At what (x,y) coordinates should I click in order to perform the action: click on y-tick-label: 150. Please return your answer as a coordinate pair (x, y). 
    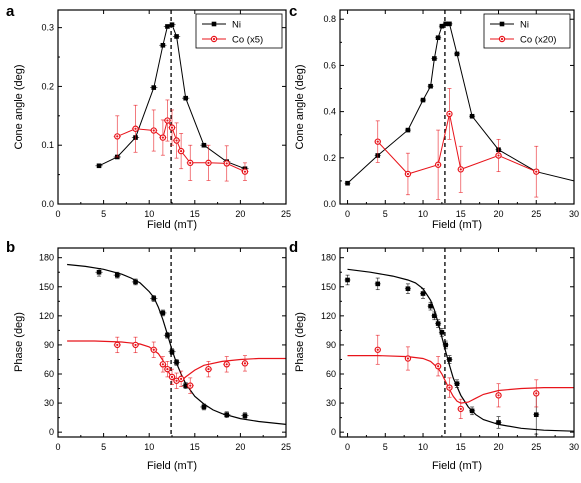
    Looking at the image, I should click on (46, 287).